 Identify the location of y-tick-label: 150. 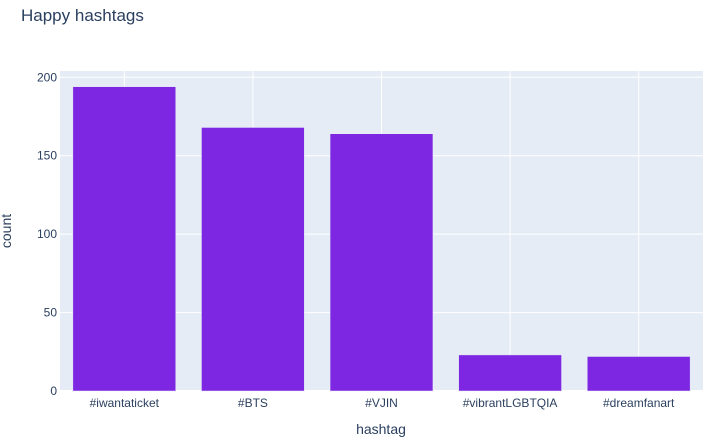
(47, 156).